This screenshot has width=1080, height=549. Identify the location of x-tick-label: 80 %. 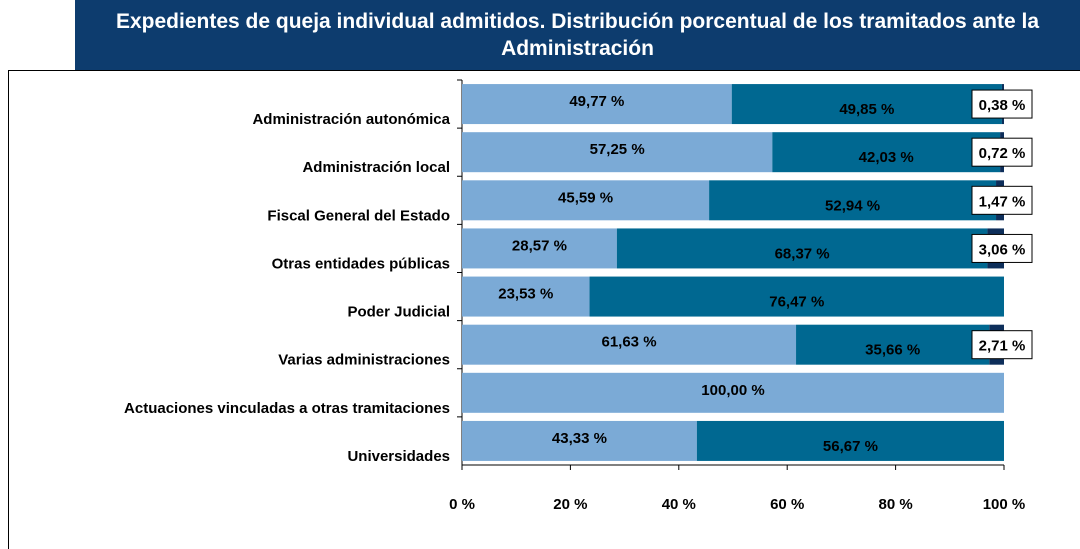
(895, 504).